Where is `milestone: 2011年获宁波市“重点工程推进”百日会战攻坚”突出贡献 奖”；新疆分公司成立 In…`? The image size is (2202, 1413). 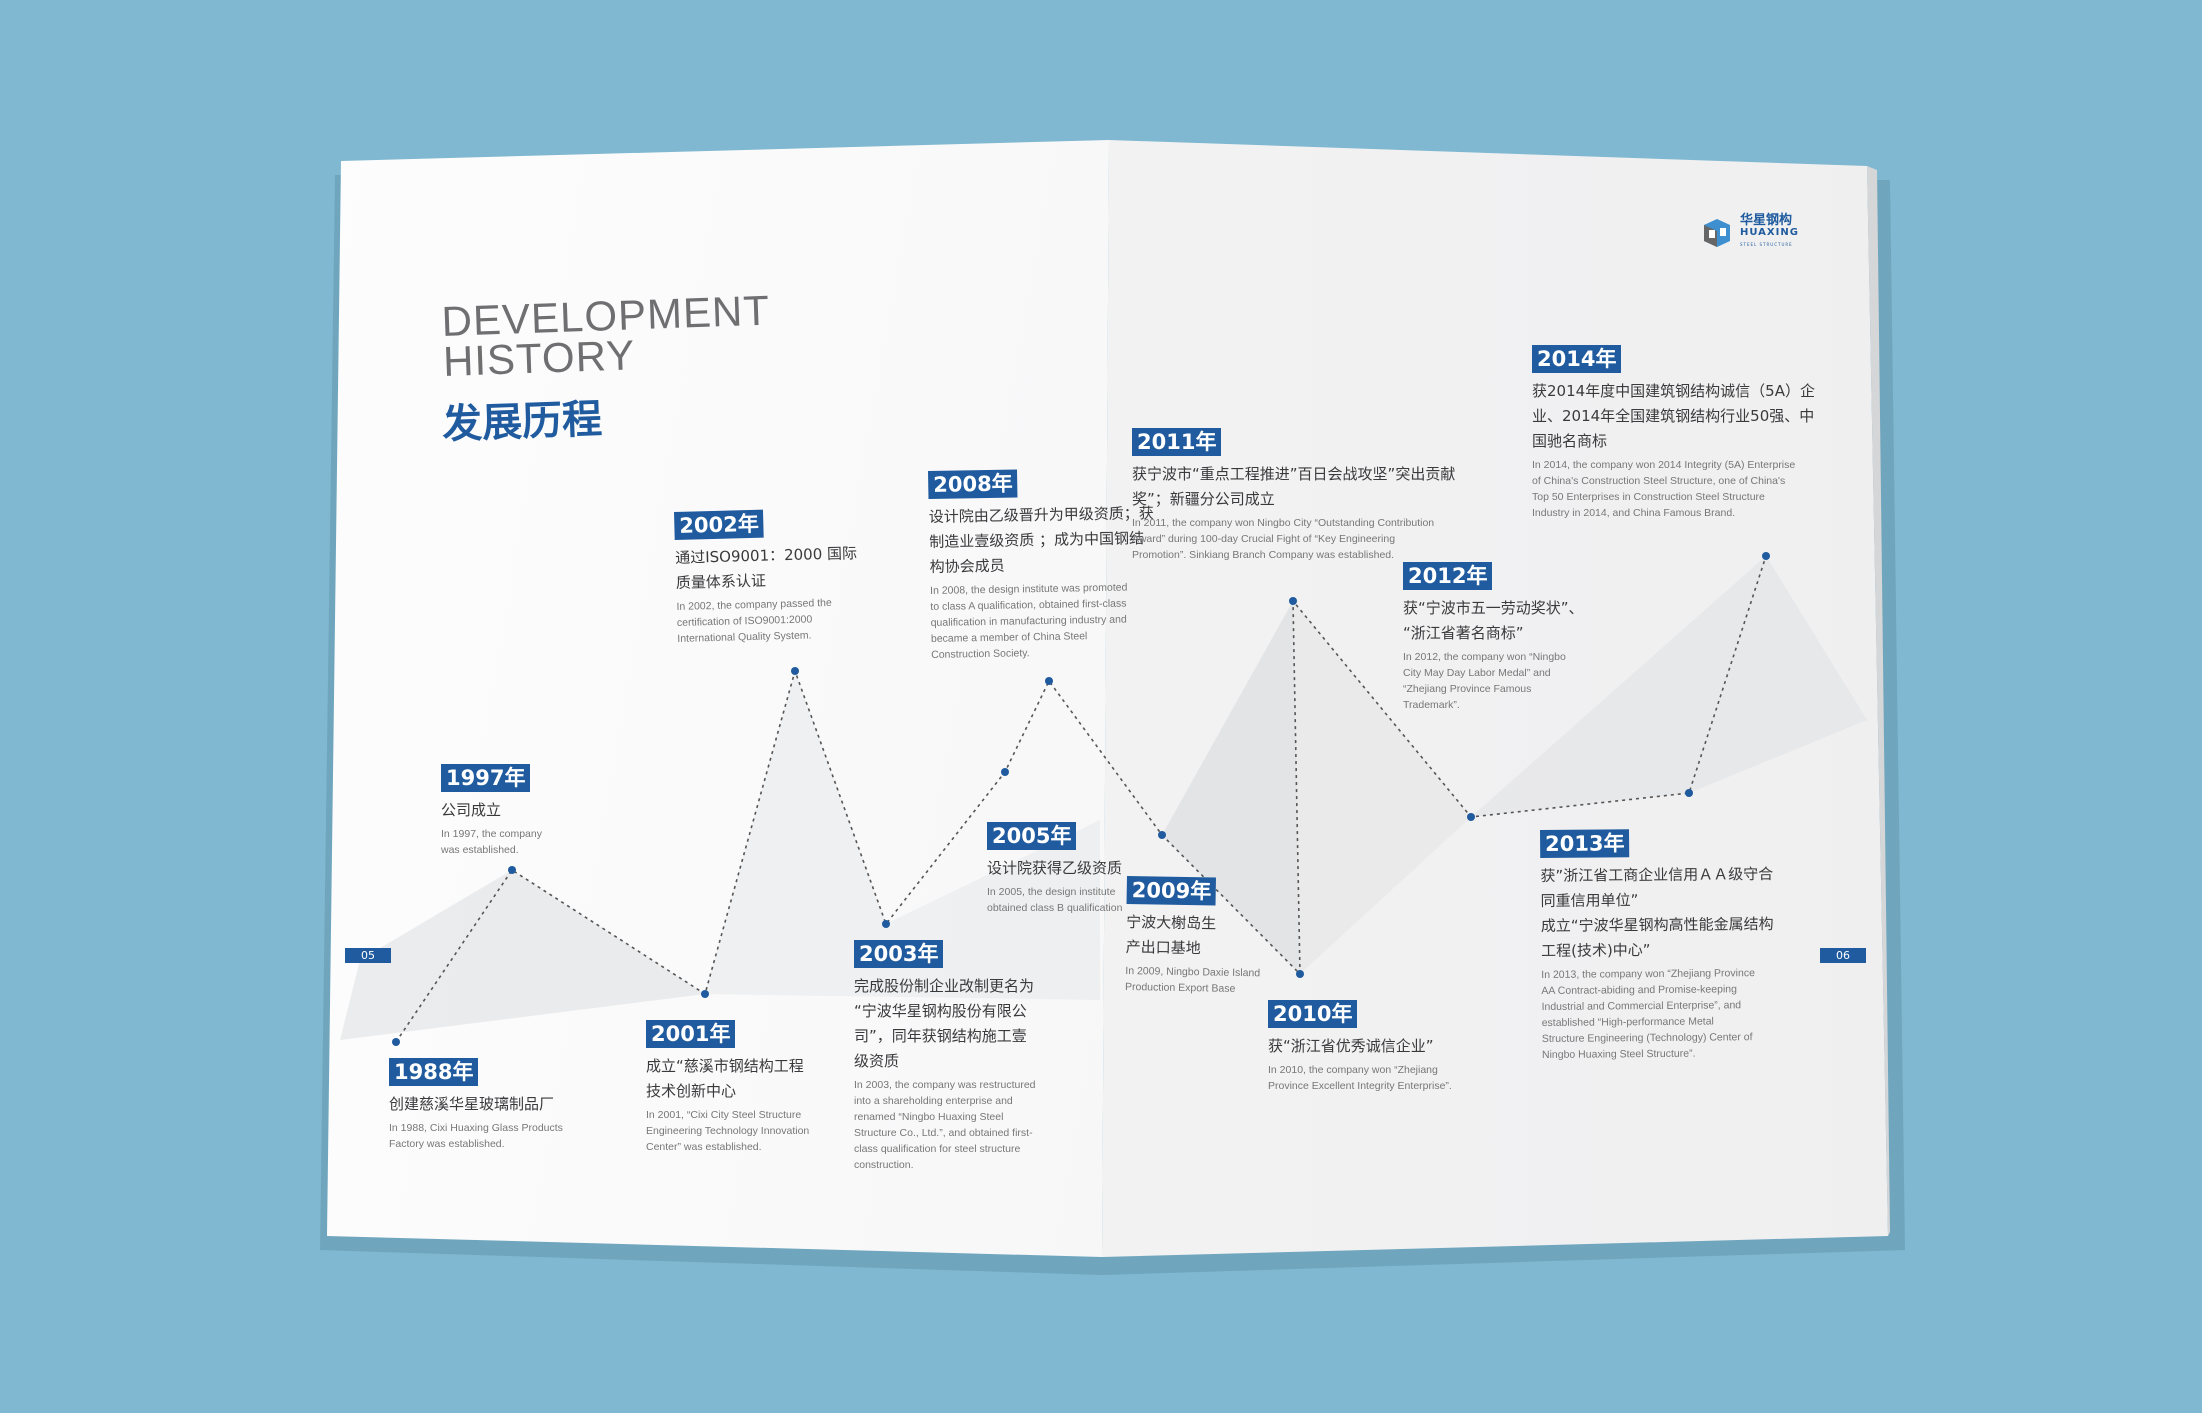 milestone: 2011年获宁波市“重点工程推进”百日会战攻坚”突出贡献 奖”；新疆分公司成立 In… is located at coordinates (1293, 495).